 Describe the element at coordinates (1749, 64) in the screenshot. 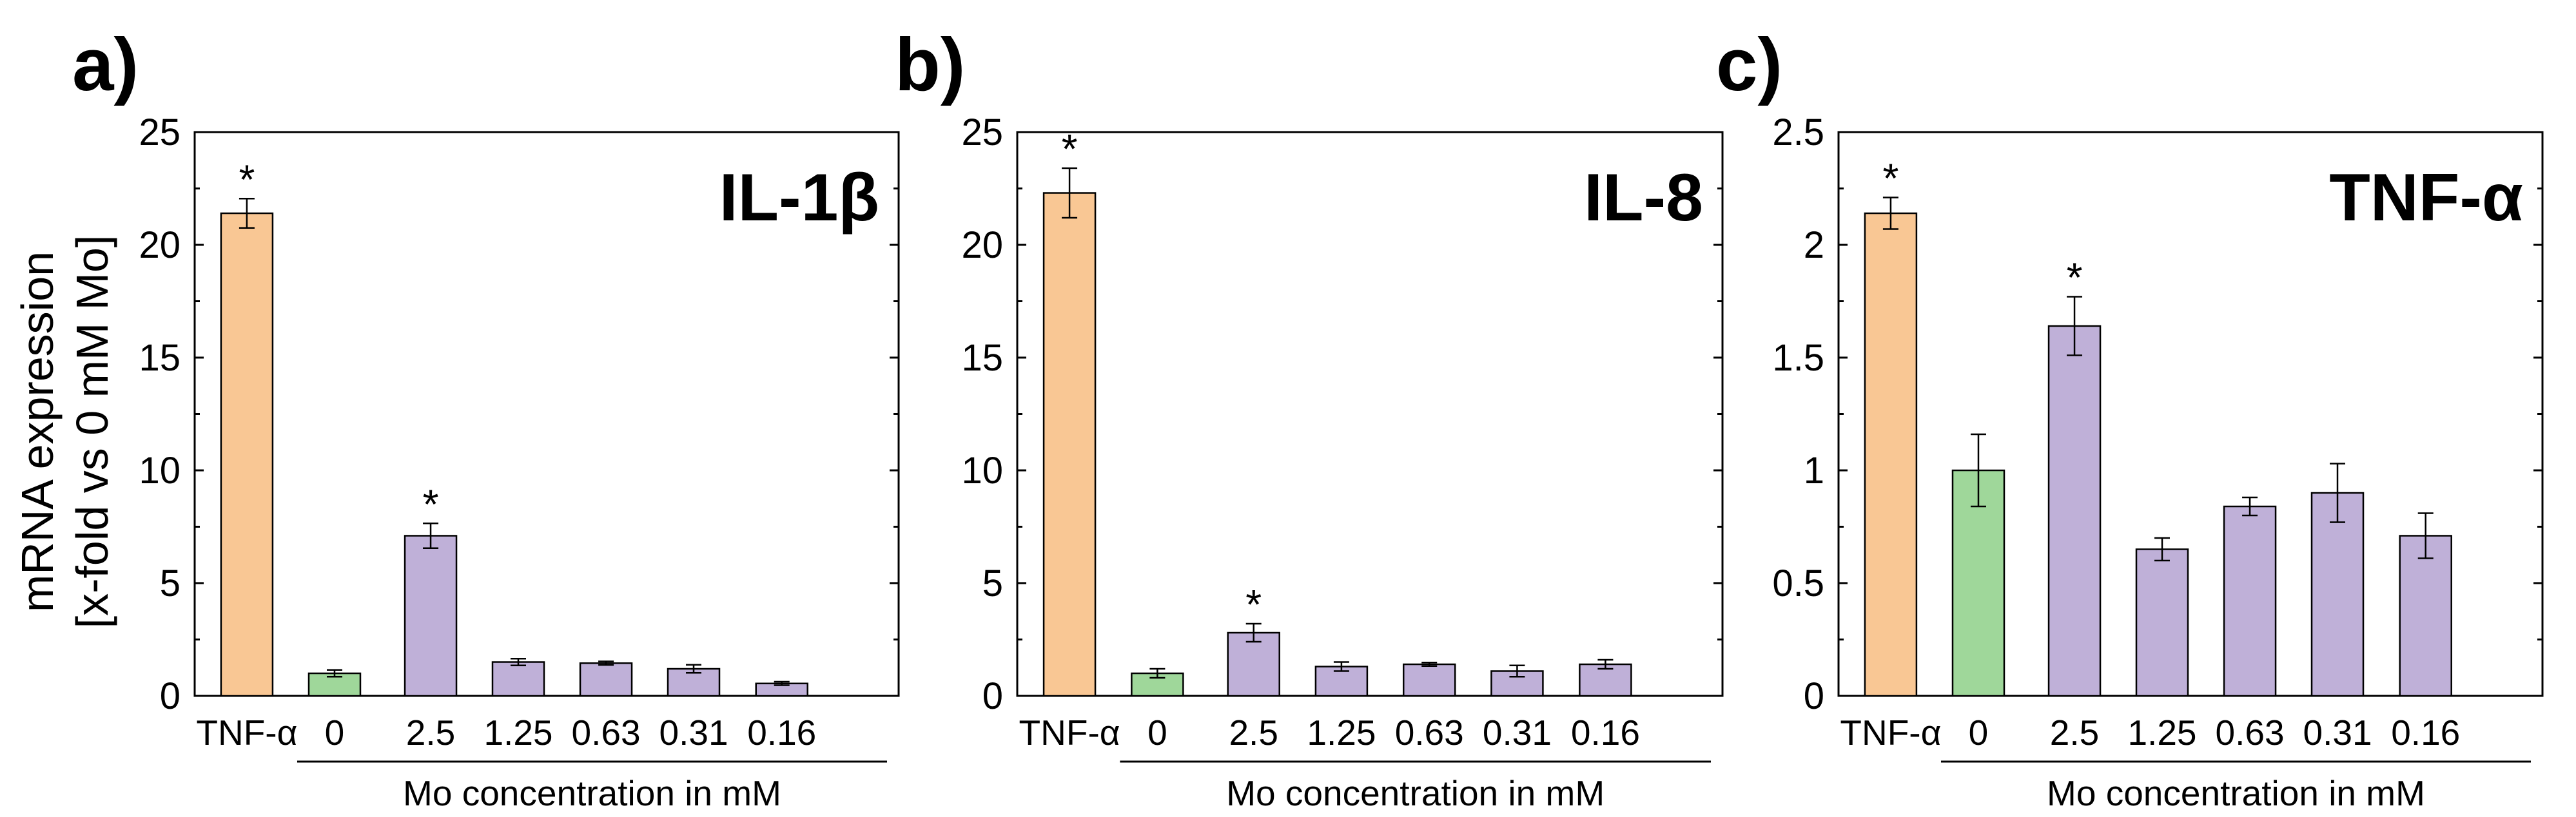

I see `panel-label: c)` at that location.